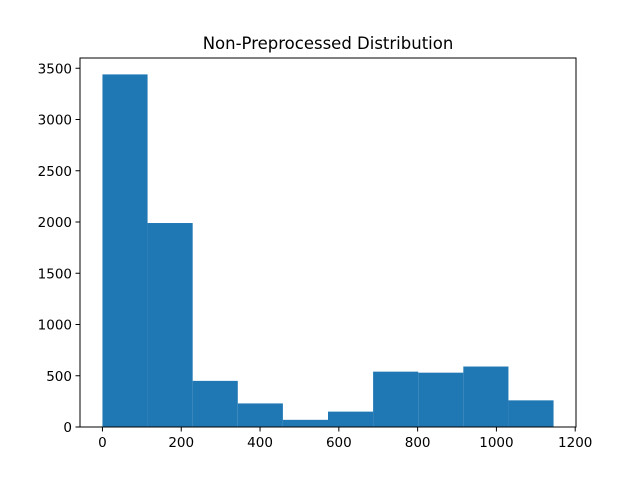 Image resolution: width=640 pixels, height=480 pixels. Describe the element at coordinates (55, 326) in the screenshot. I see `y-tick-label: 1000` at that location.